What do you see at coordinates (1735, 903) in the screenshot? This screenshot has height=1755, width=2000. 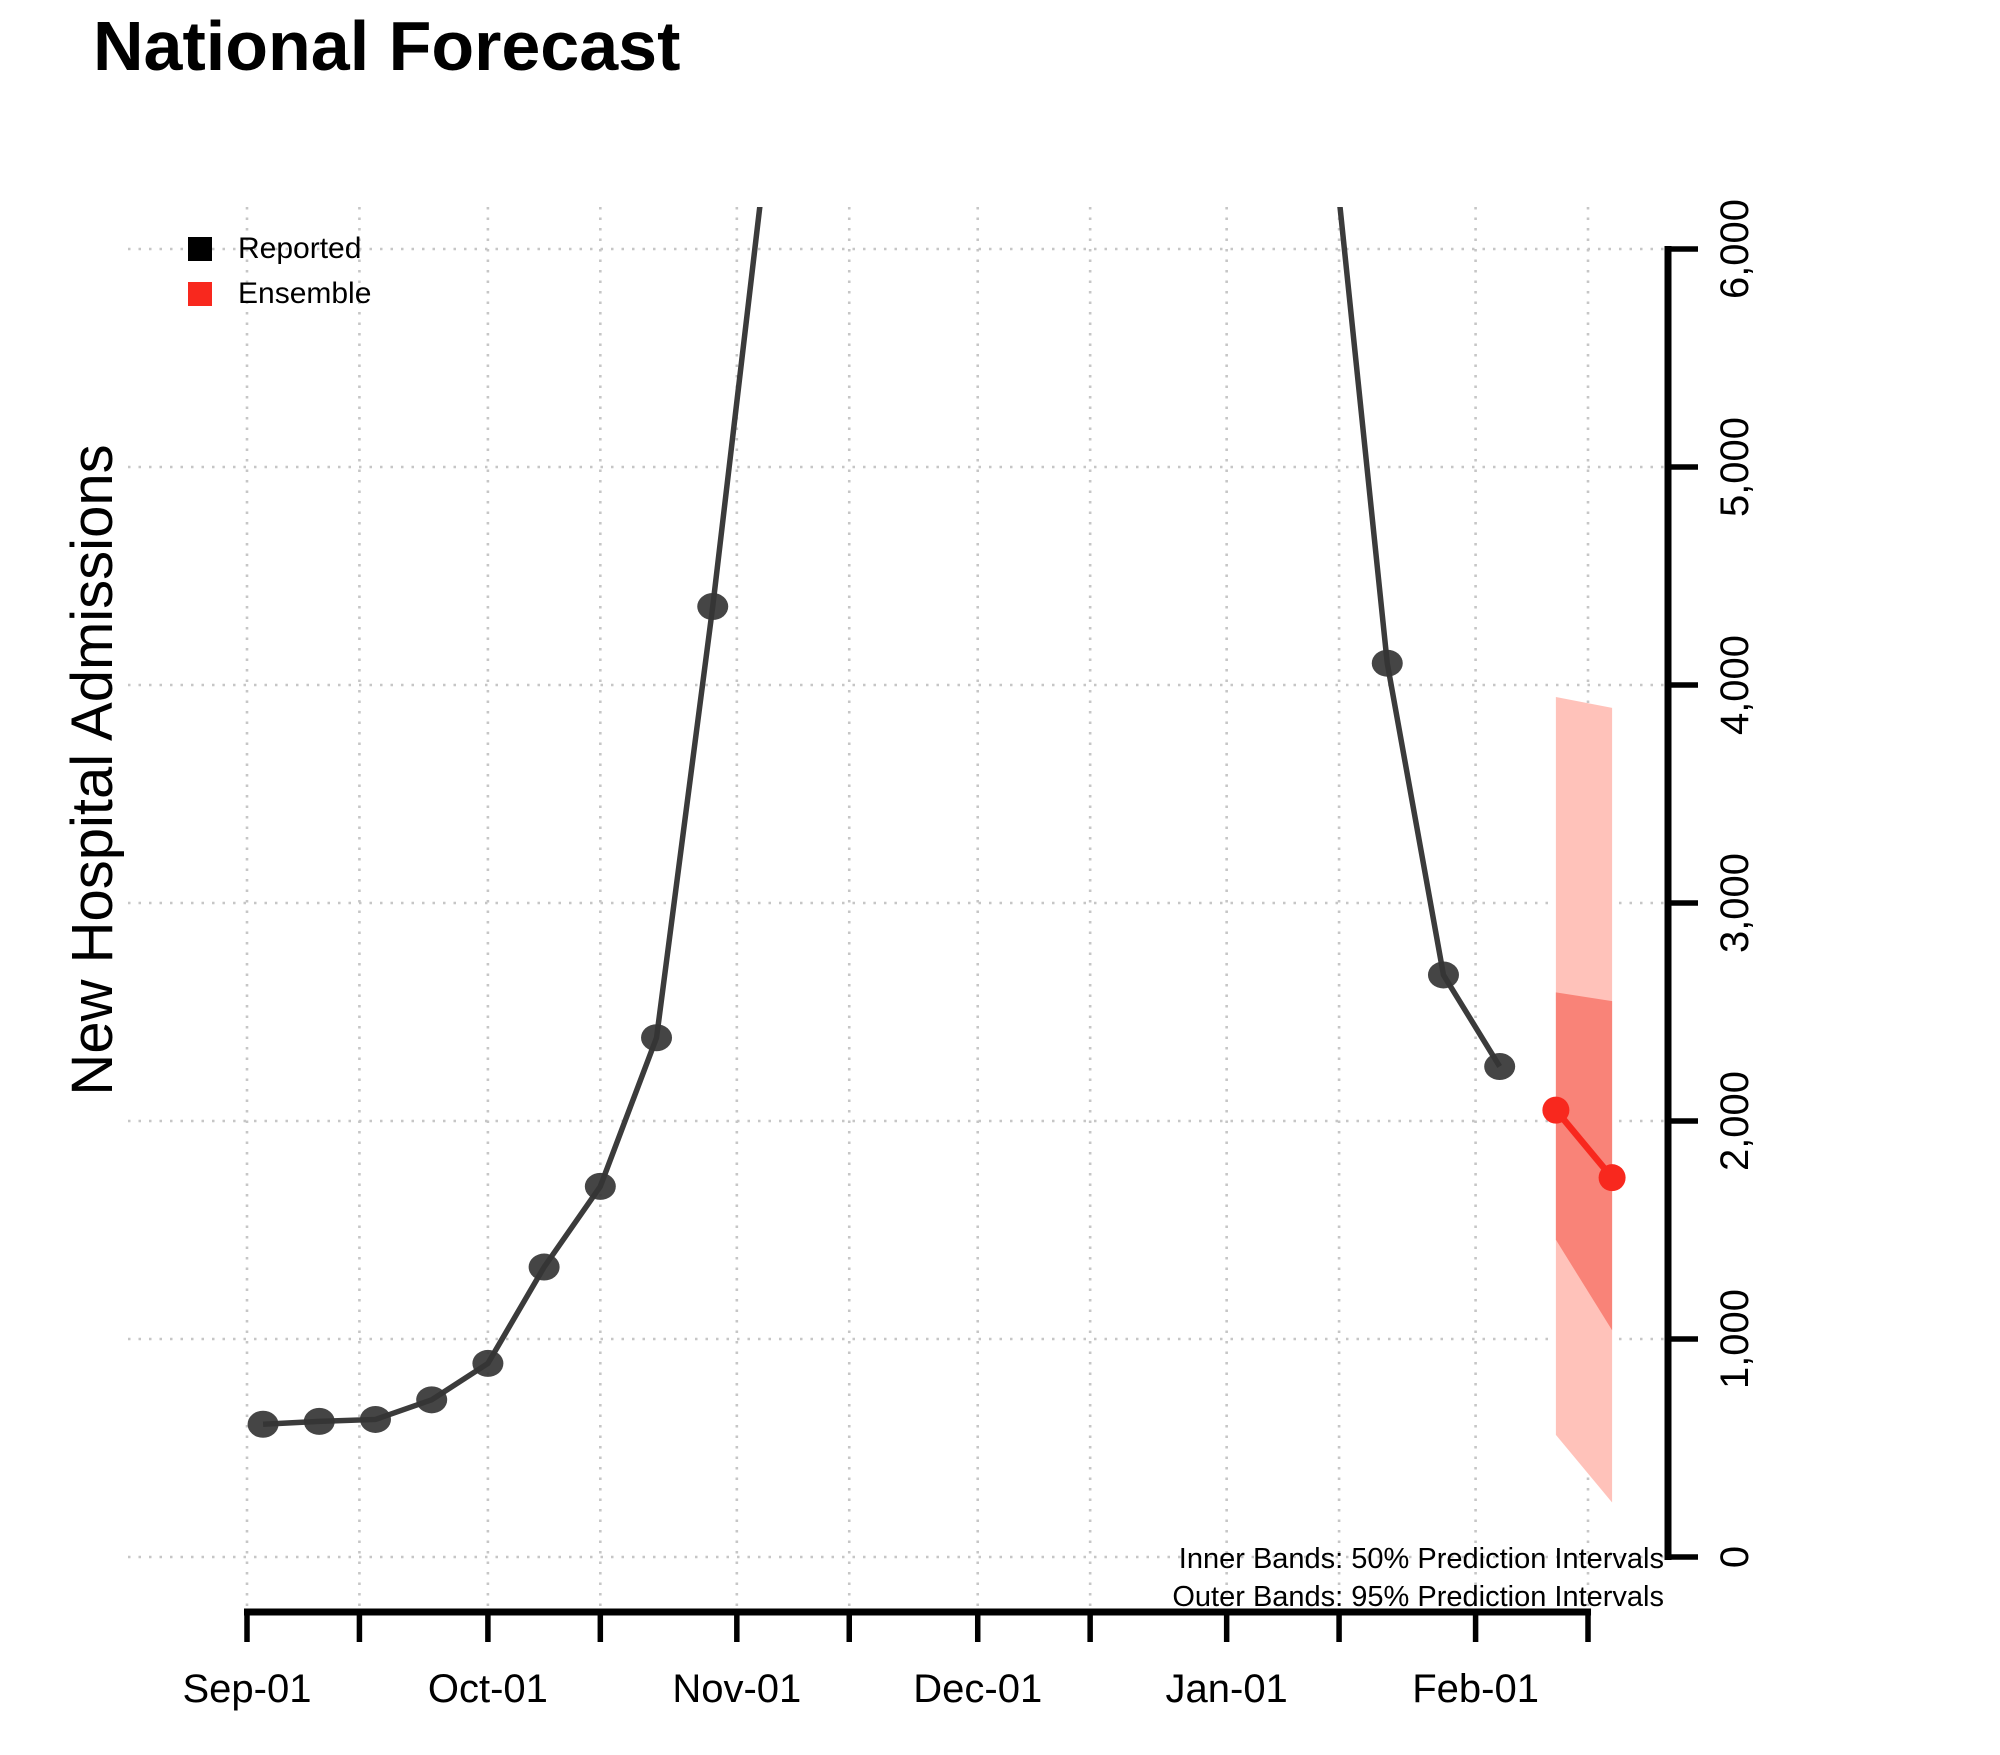 I see `y-tick-label: 3,000` at bounding box center [1735, 903].